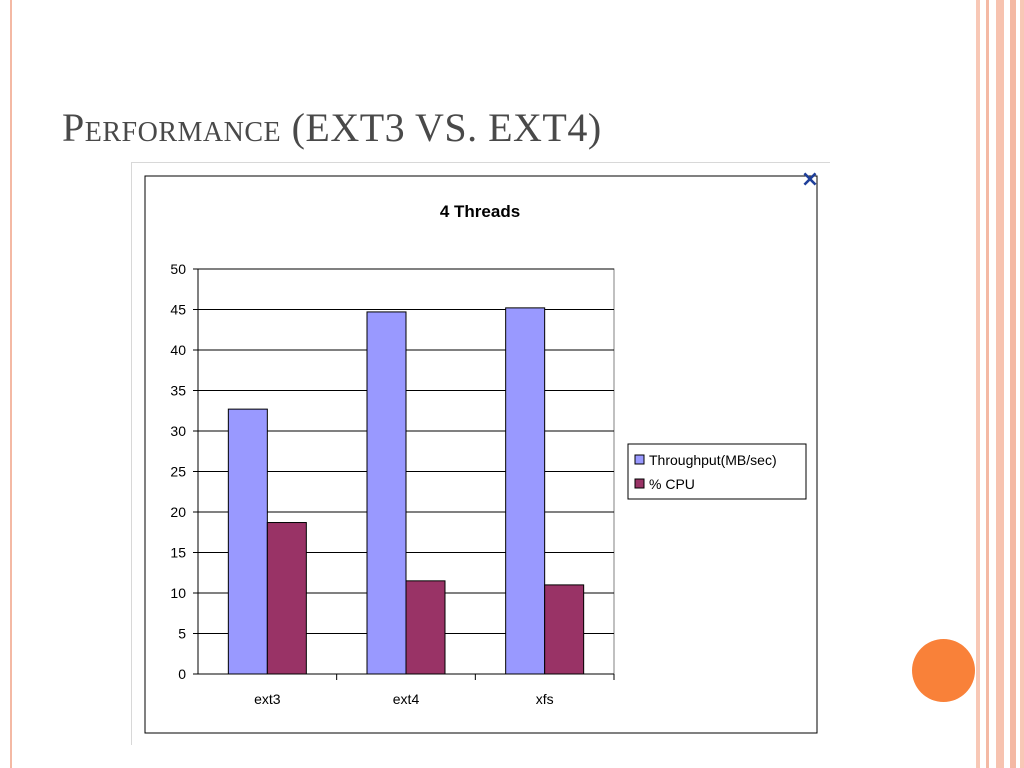 This screenshot has width=1024, height=768. Describe the element at coordinates (480, 211) in the screenshot. I see `chart-title: 4 Threads` at that location.